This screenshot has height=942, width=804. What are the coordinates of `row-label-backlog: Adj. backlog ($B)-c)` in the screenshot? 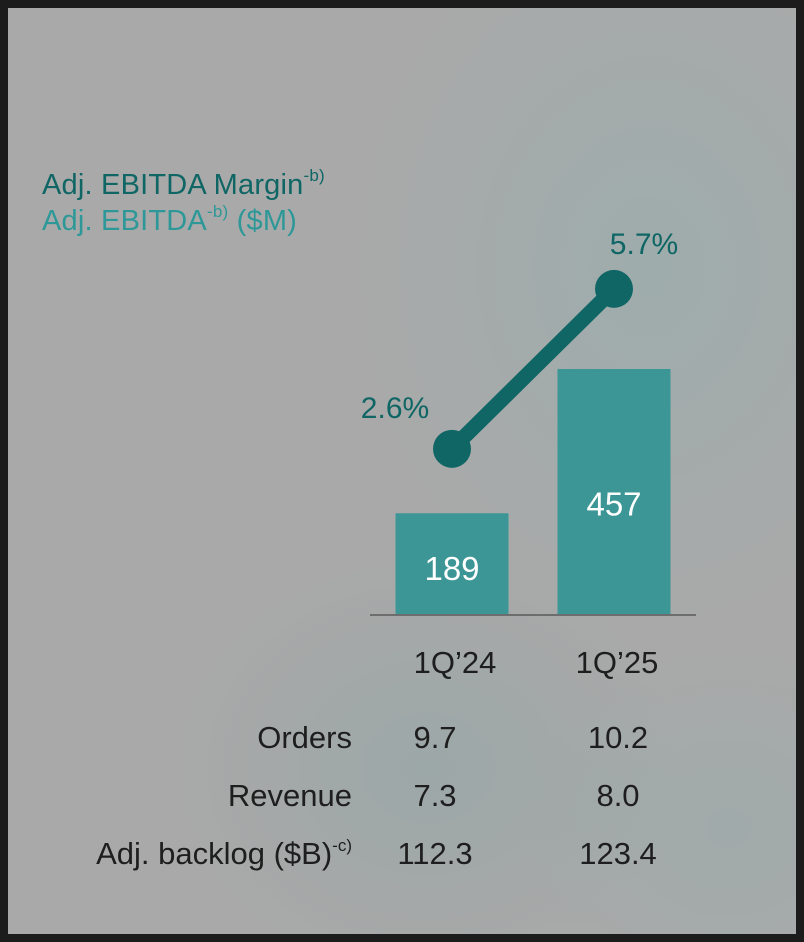 It's located at (224, 853).